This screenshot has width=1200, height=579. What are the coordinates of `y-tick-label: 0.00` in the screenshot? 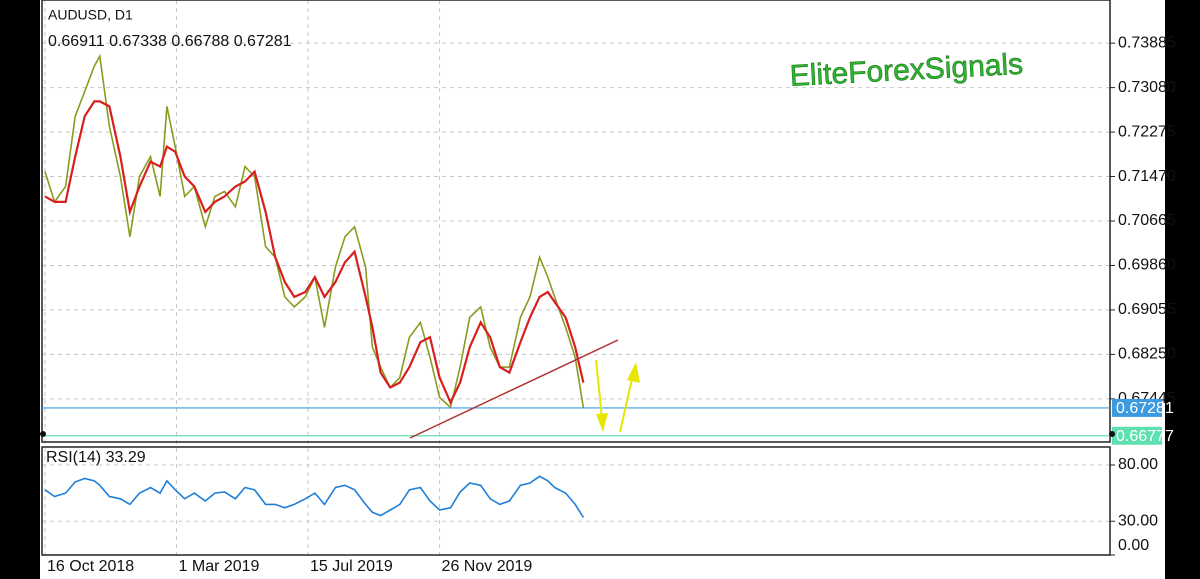 It's located at (1133, 545).